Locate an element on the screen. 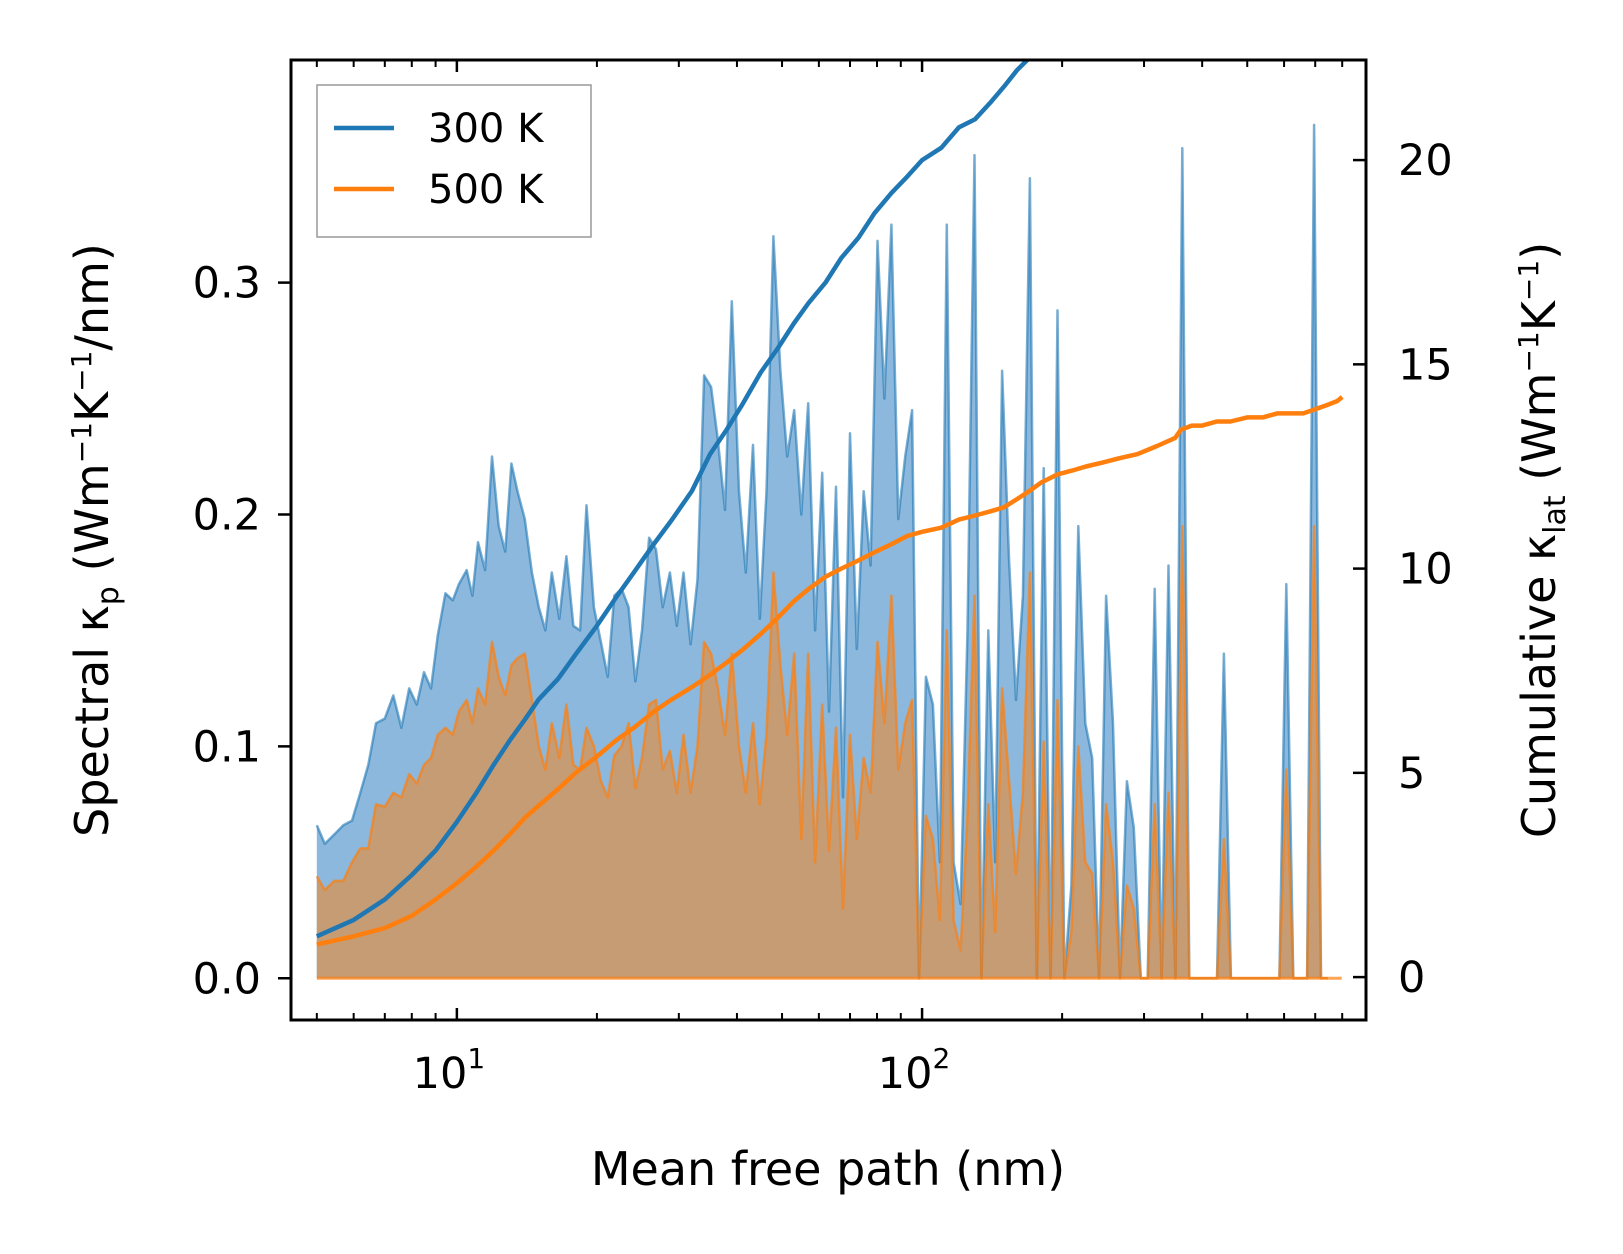 The image size is (1623, 1254). y-left-title-mid: K is located at coordinates (92, 406).